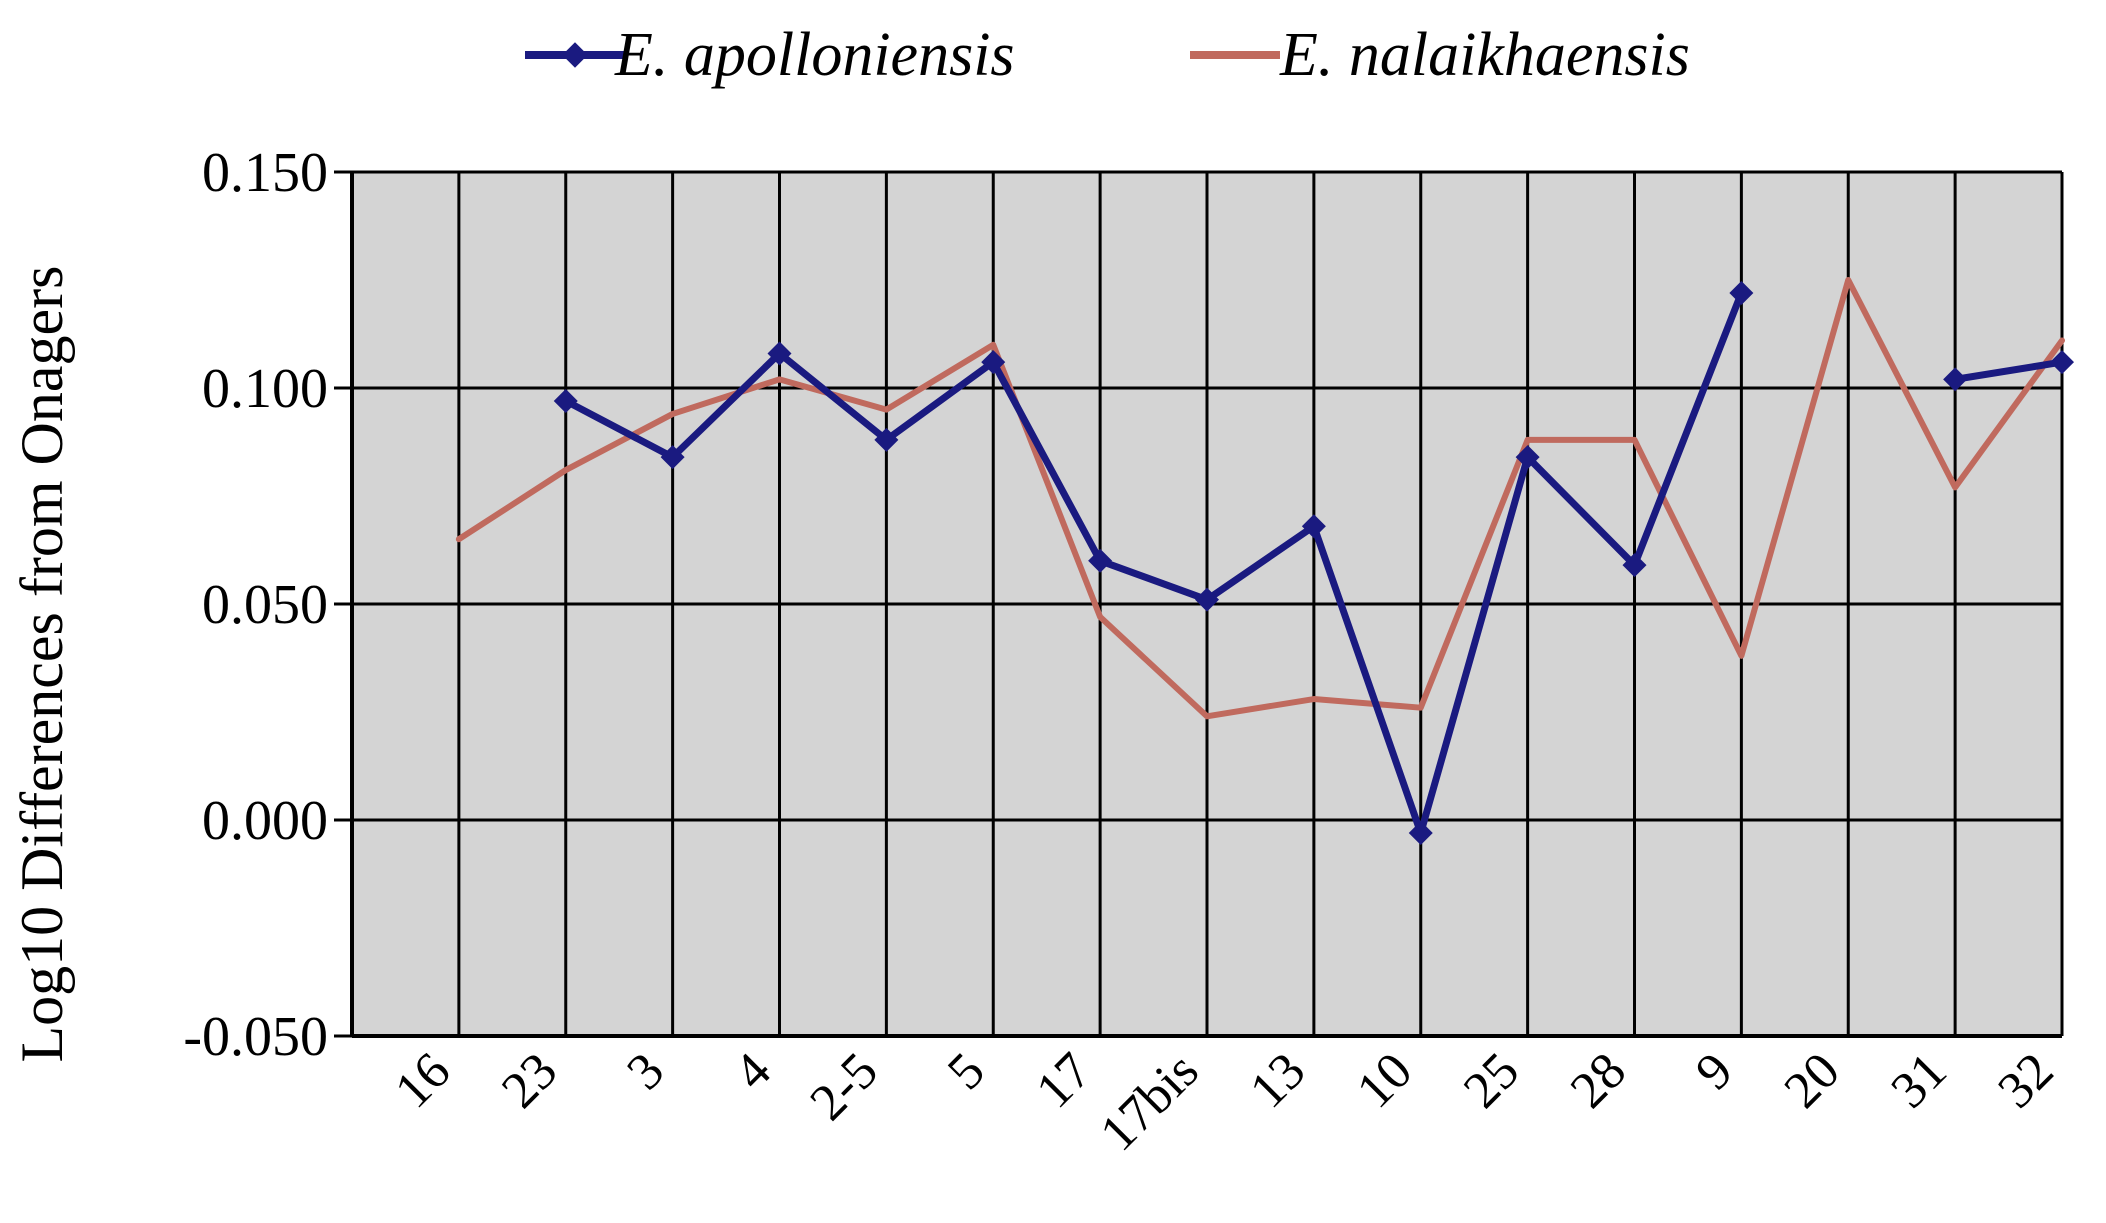 Image resolution: width=2106 pixels, height=1223 pixels. I want to click on legend-item-apolloniensis: E. apolloniensis, so click(770, 55).